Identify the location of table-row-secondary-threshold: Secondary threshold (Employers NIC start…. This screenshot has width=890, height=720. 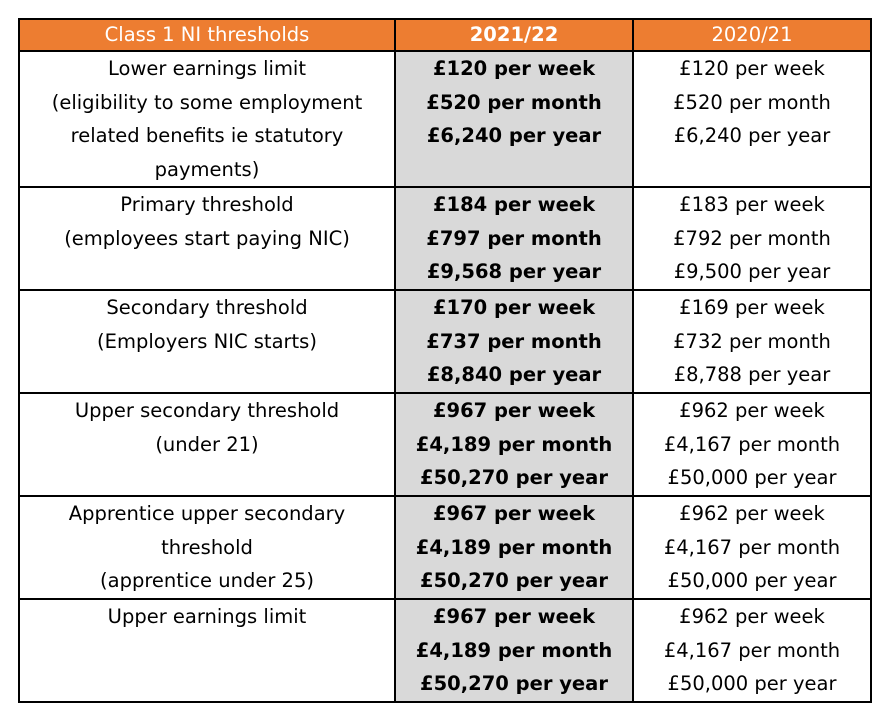
(445, 341).